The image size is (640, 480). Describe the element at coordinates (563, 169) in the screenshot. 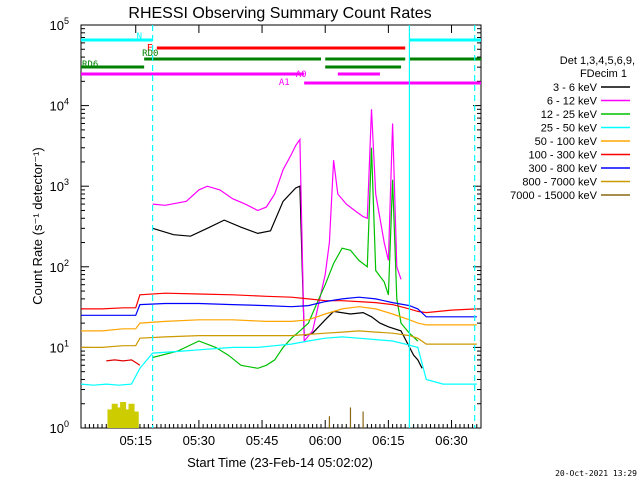

I see `legend-entry-label: 300 - 800 keV` at that location.